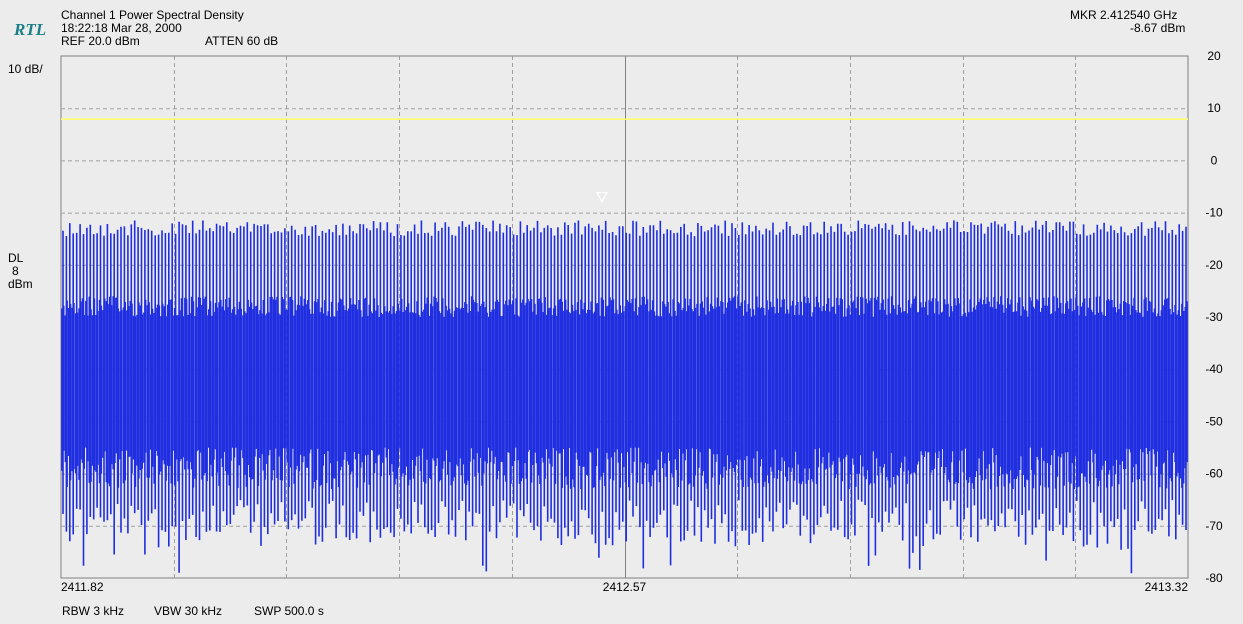 The image size is (1243, 624). I want to click on reference-level: REF 20.0 dBm, so click(100, 41).